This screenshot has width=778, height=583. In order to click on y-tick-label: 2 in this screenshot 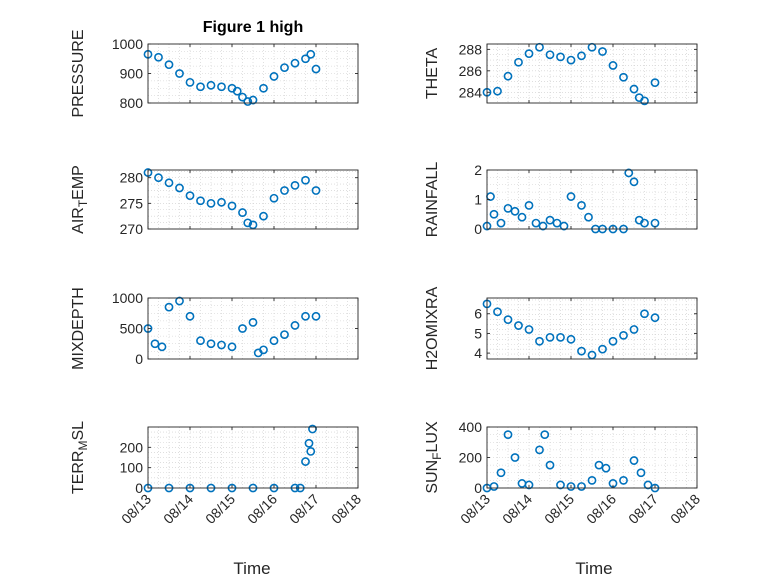, I will do `click(478, 170)`.